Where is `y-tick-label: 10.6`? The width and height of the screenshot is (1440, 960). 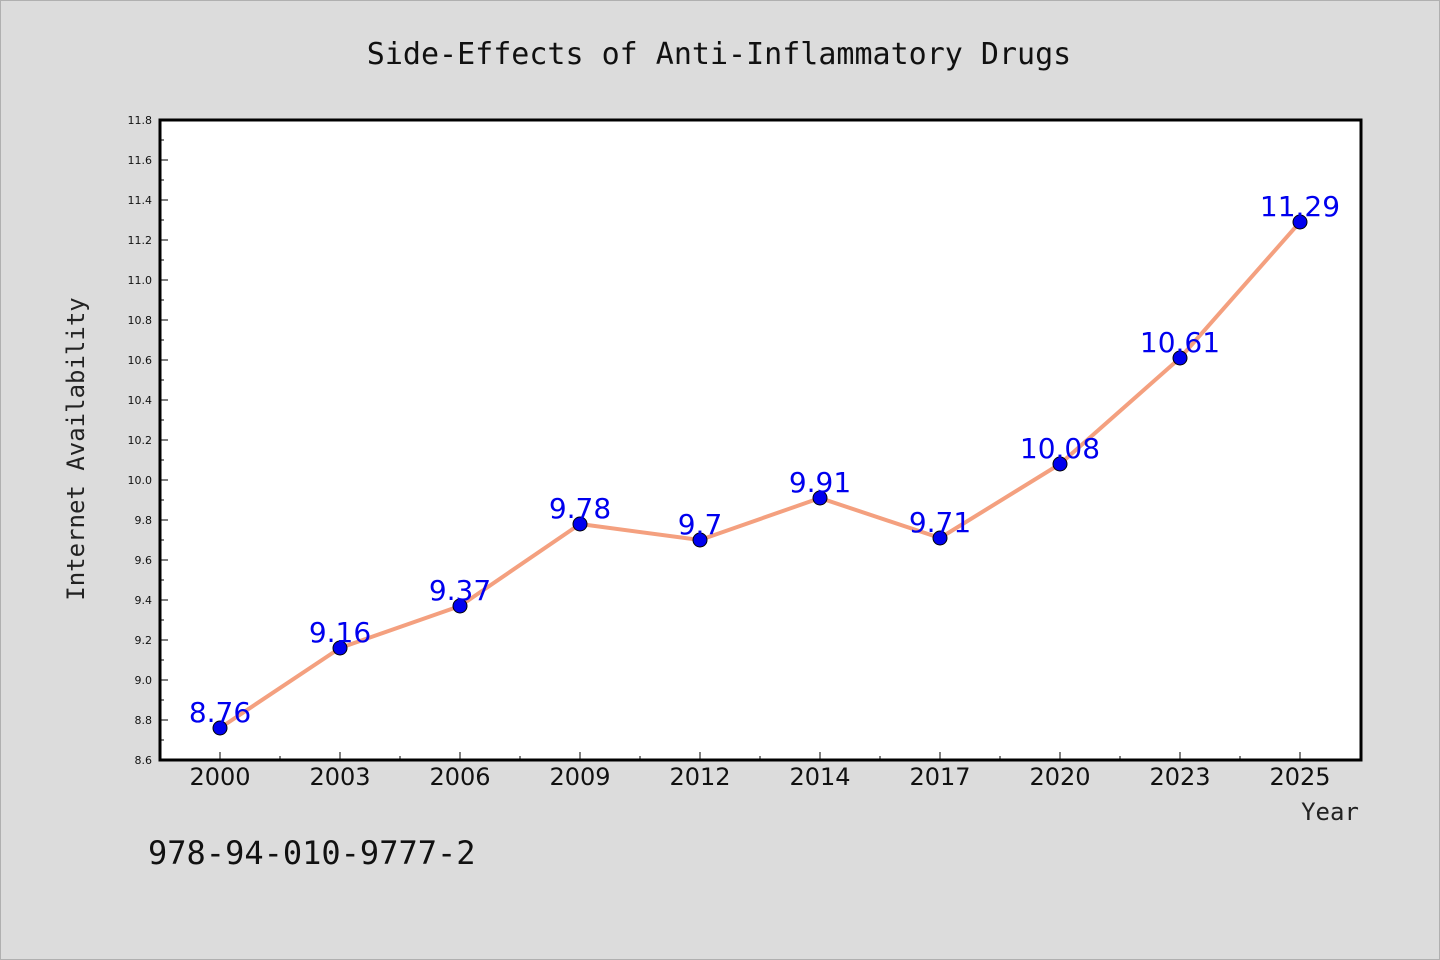 y-tick-label: 10.6 is located at coordinates (140, 360).